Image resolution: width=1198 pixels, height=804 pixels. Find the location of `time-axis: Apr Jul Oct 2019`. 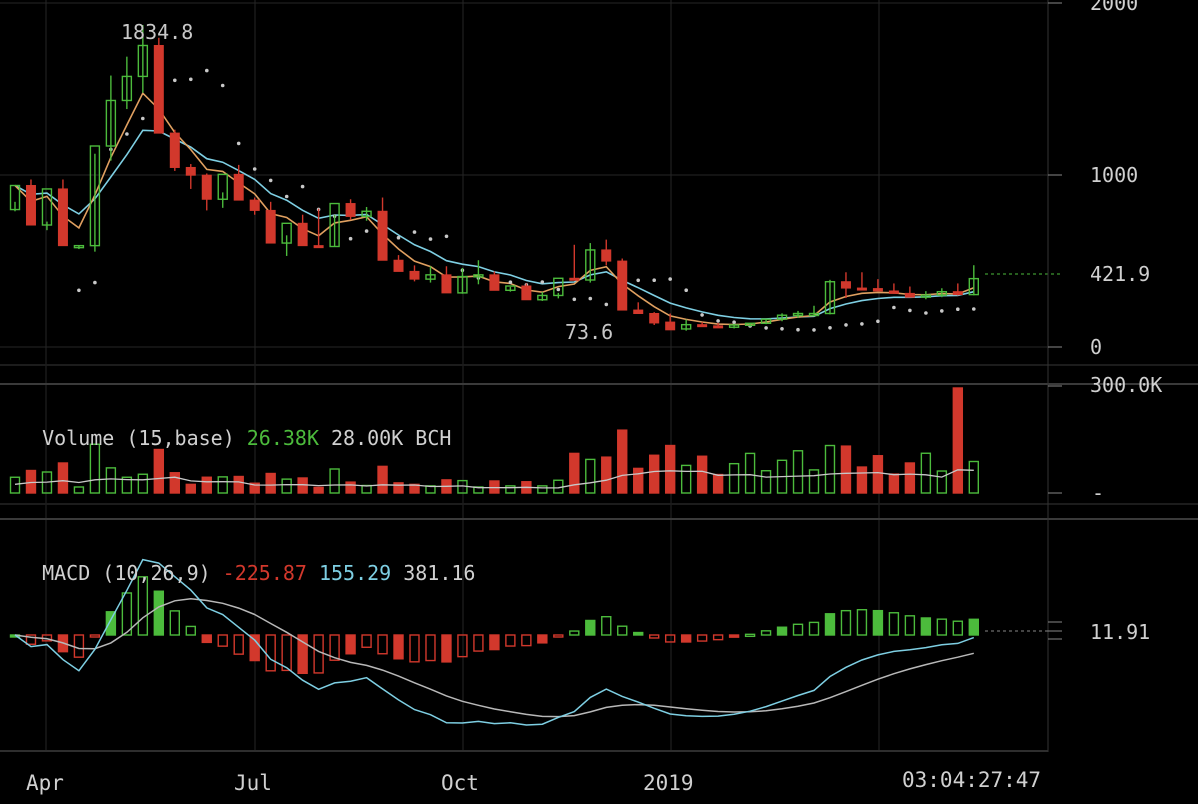

time-axis: Apr Jul Oct 2019 is located at coordinates (360, 783).